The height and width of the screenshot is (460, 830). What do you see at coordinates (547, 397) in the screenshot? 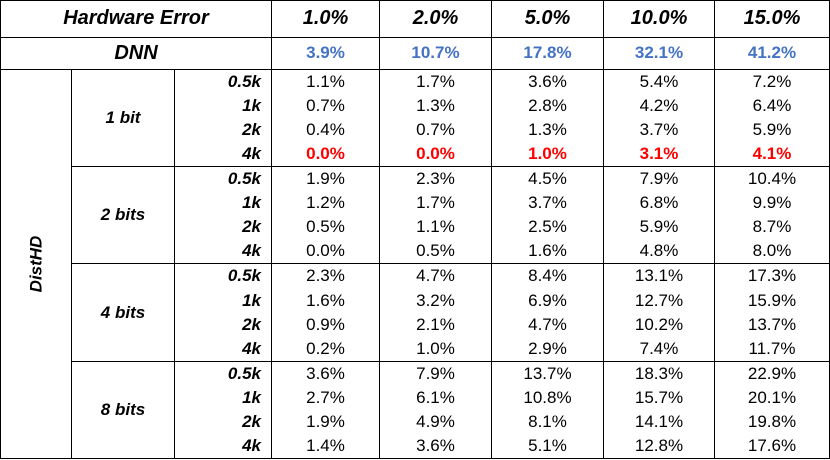
I see `error-value: 10.8%` at bounding box center [547, 397].